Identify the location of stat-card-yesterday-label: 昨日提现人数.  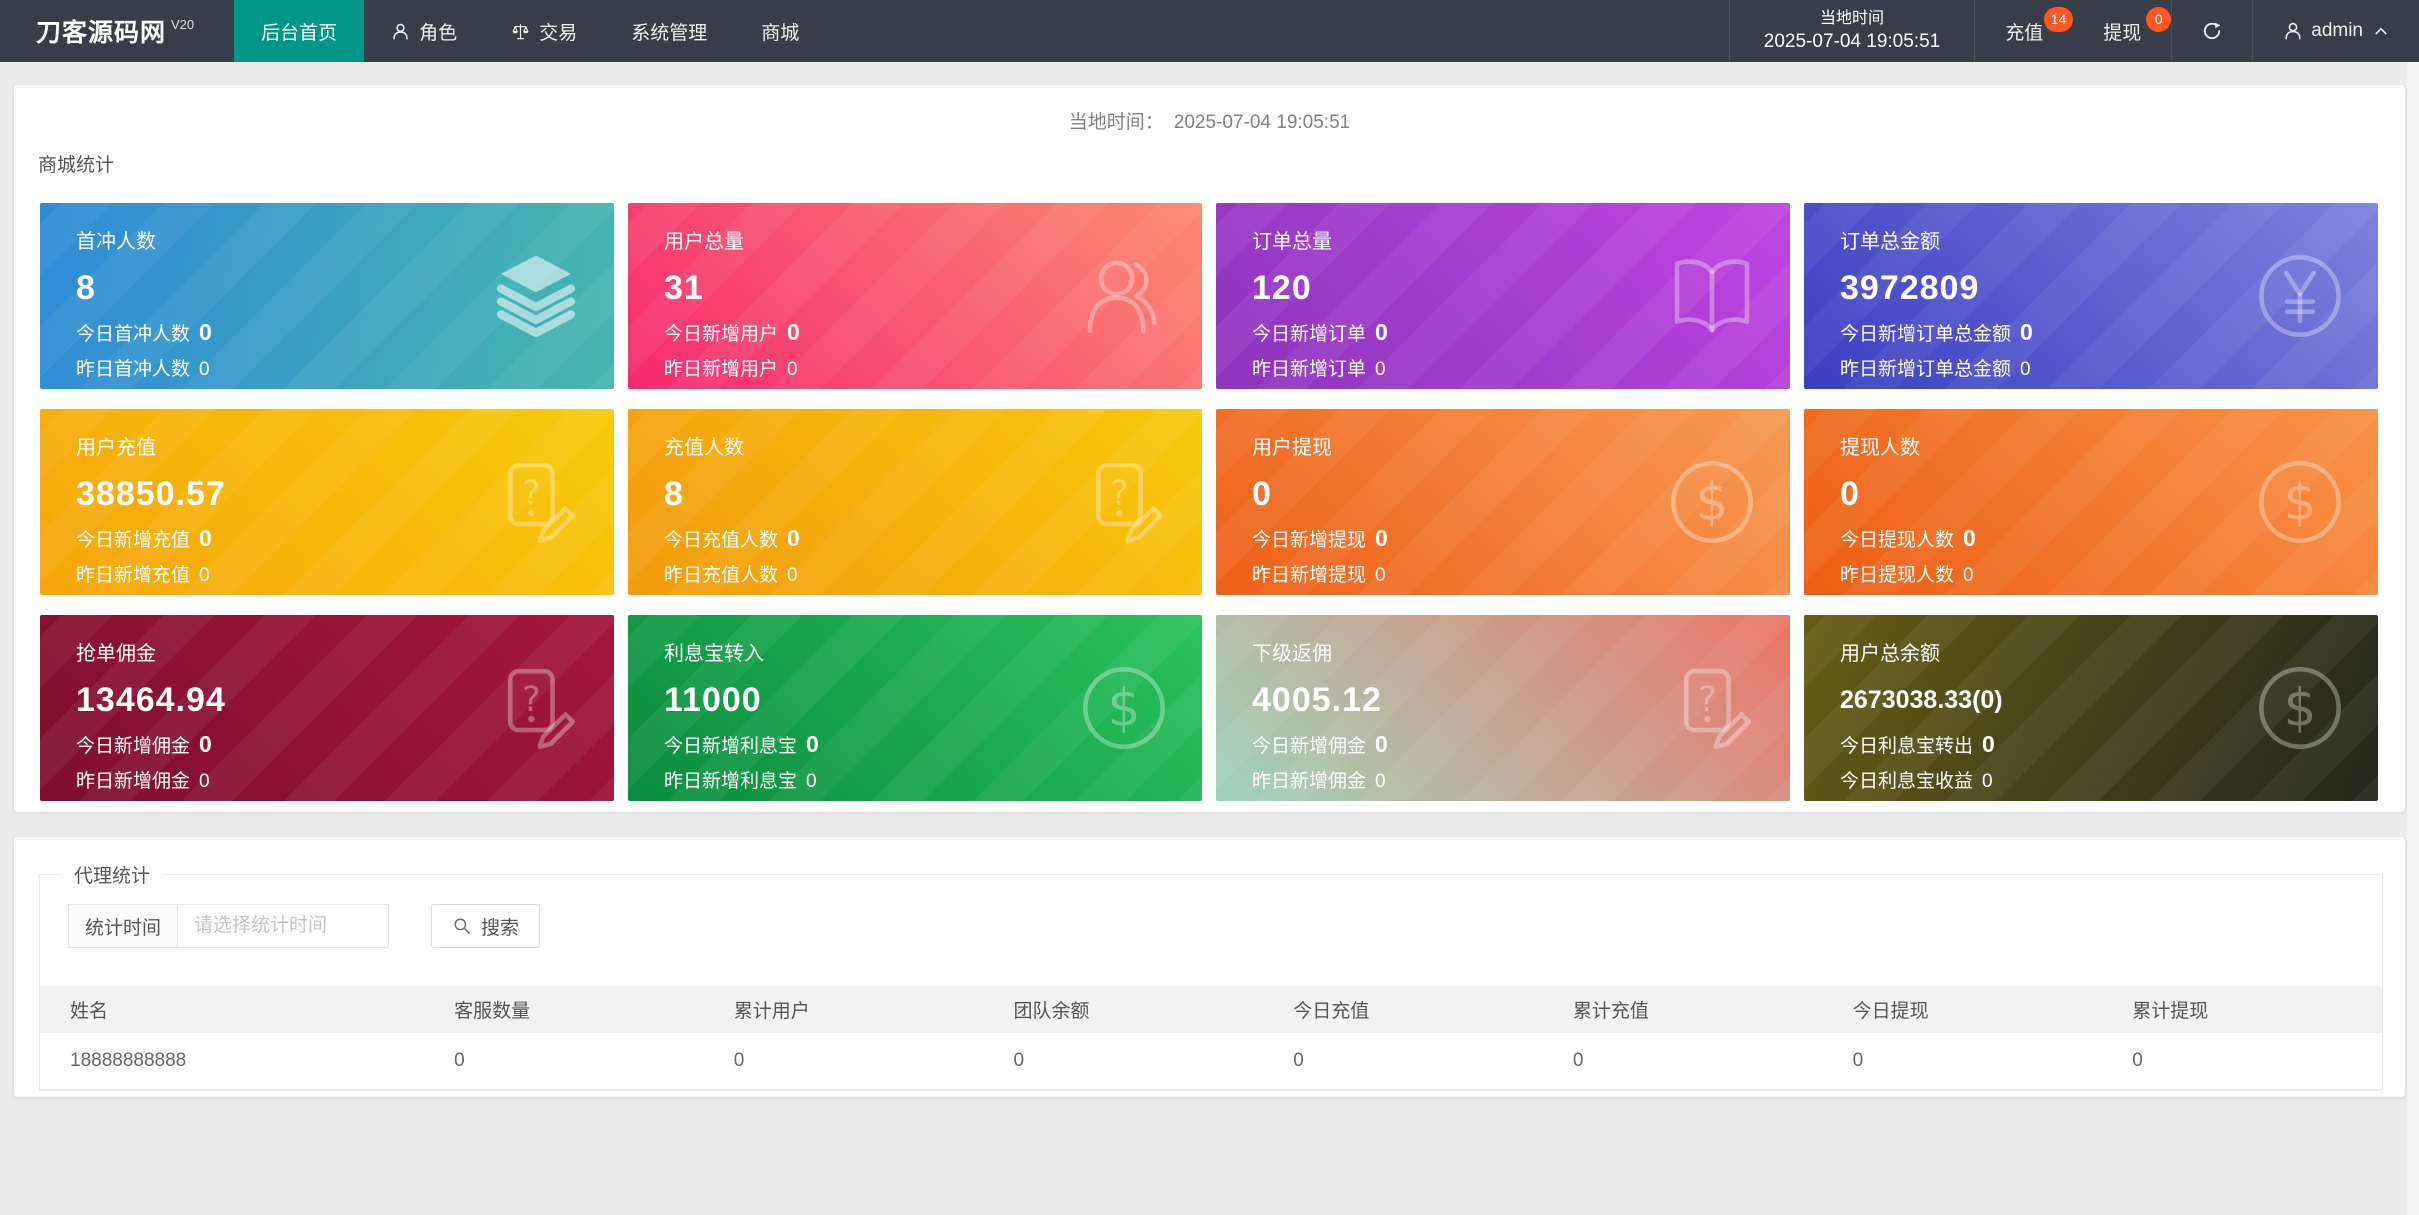
(1897, 575).